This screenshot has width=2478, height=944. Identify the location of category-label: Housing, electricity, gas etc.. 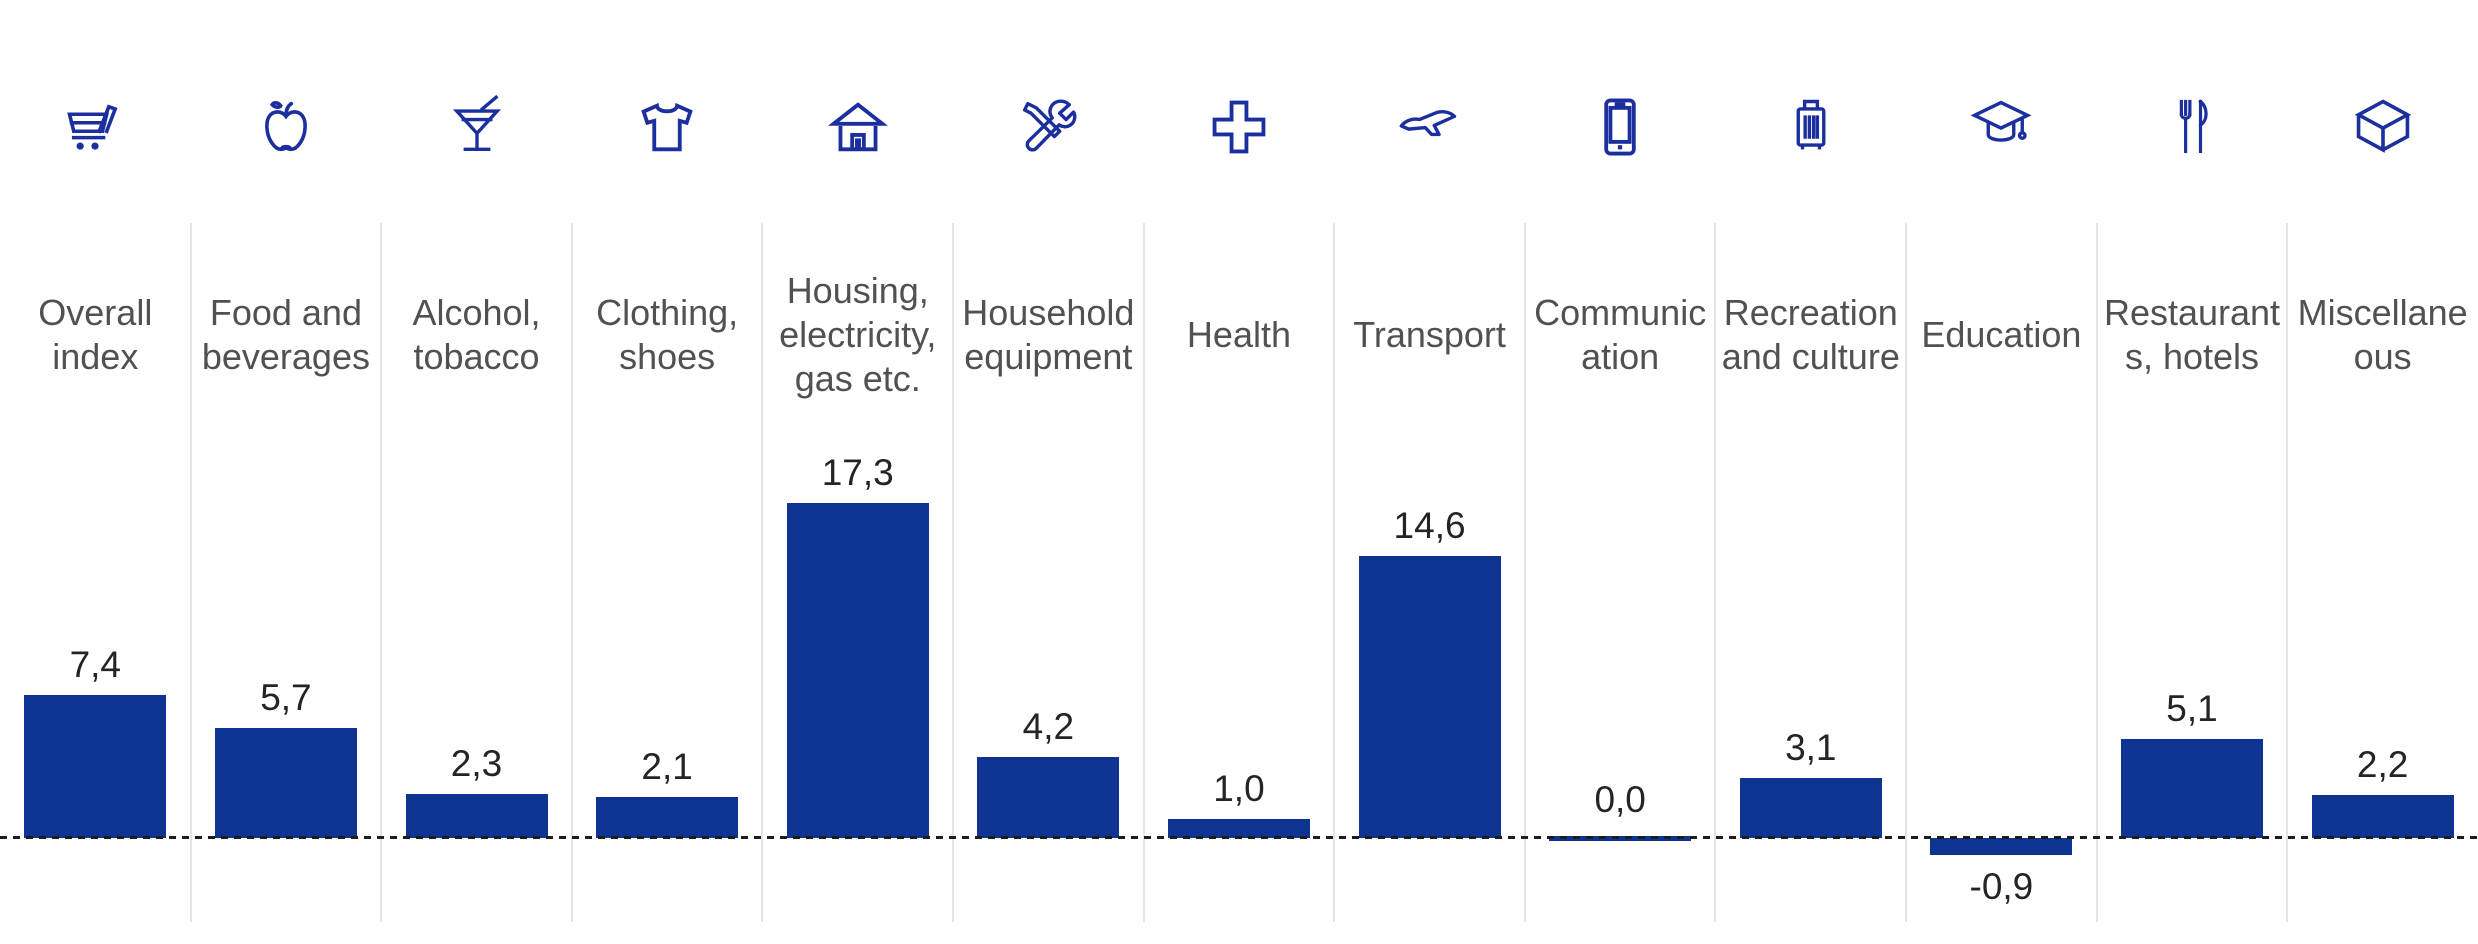
(858, 334).